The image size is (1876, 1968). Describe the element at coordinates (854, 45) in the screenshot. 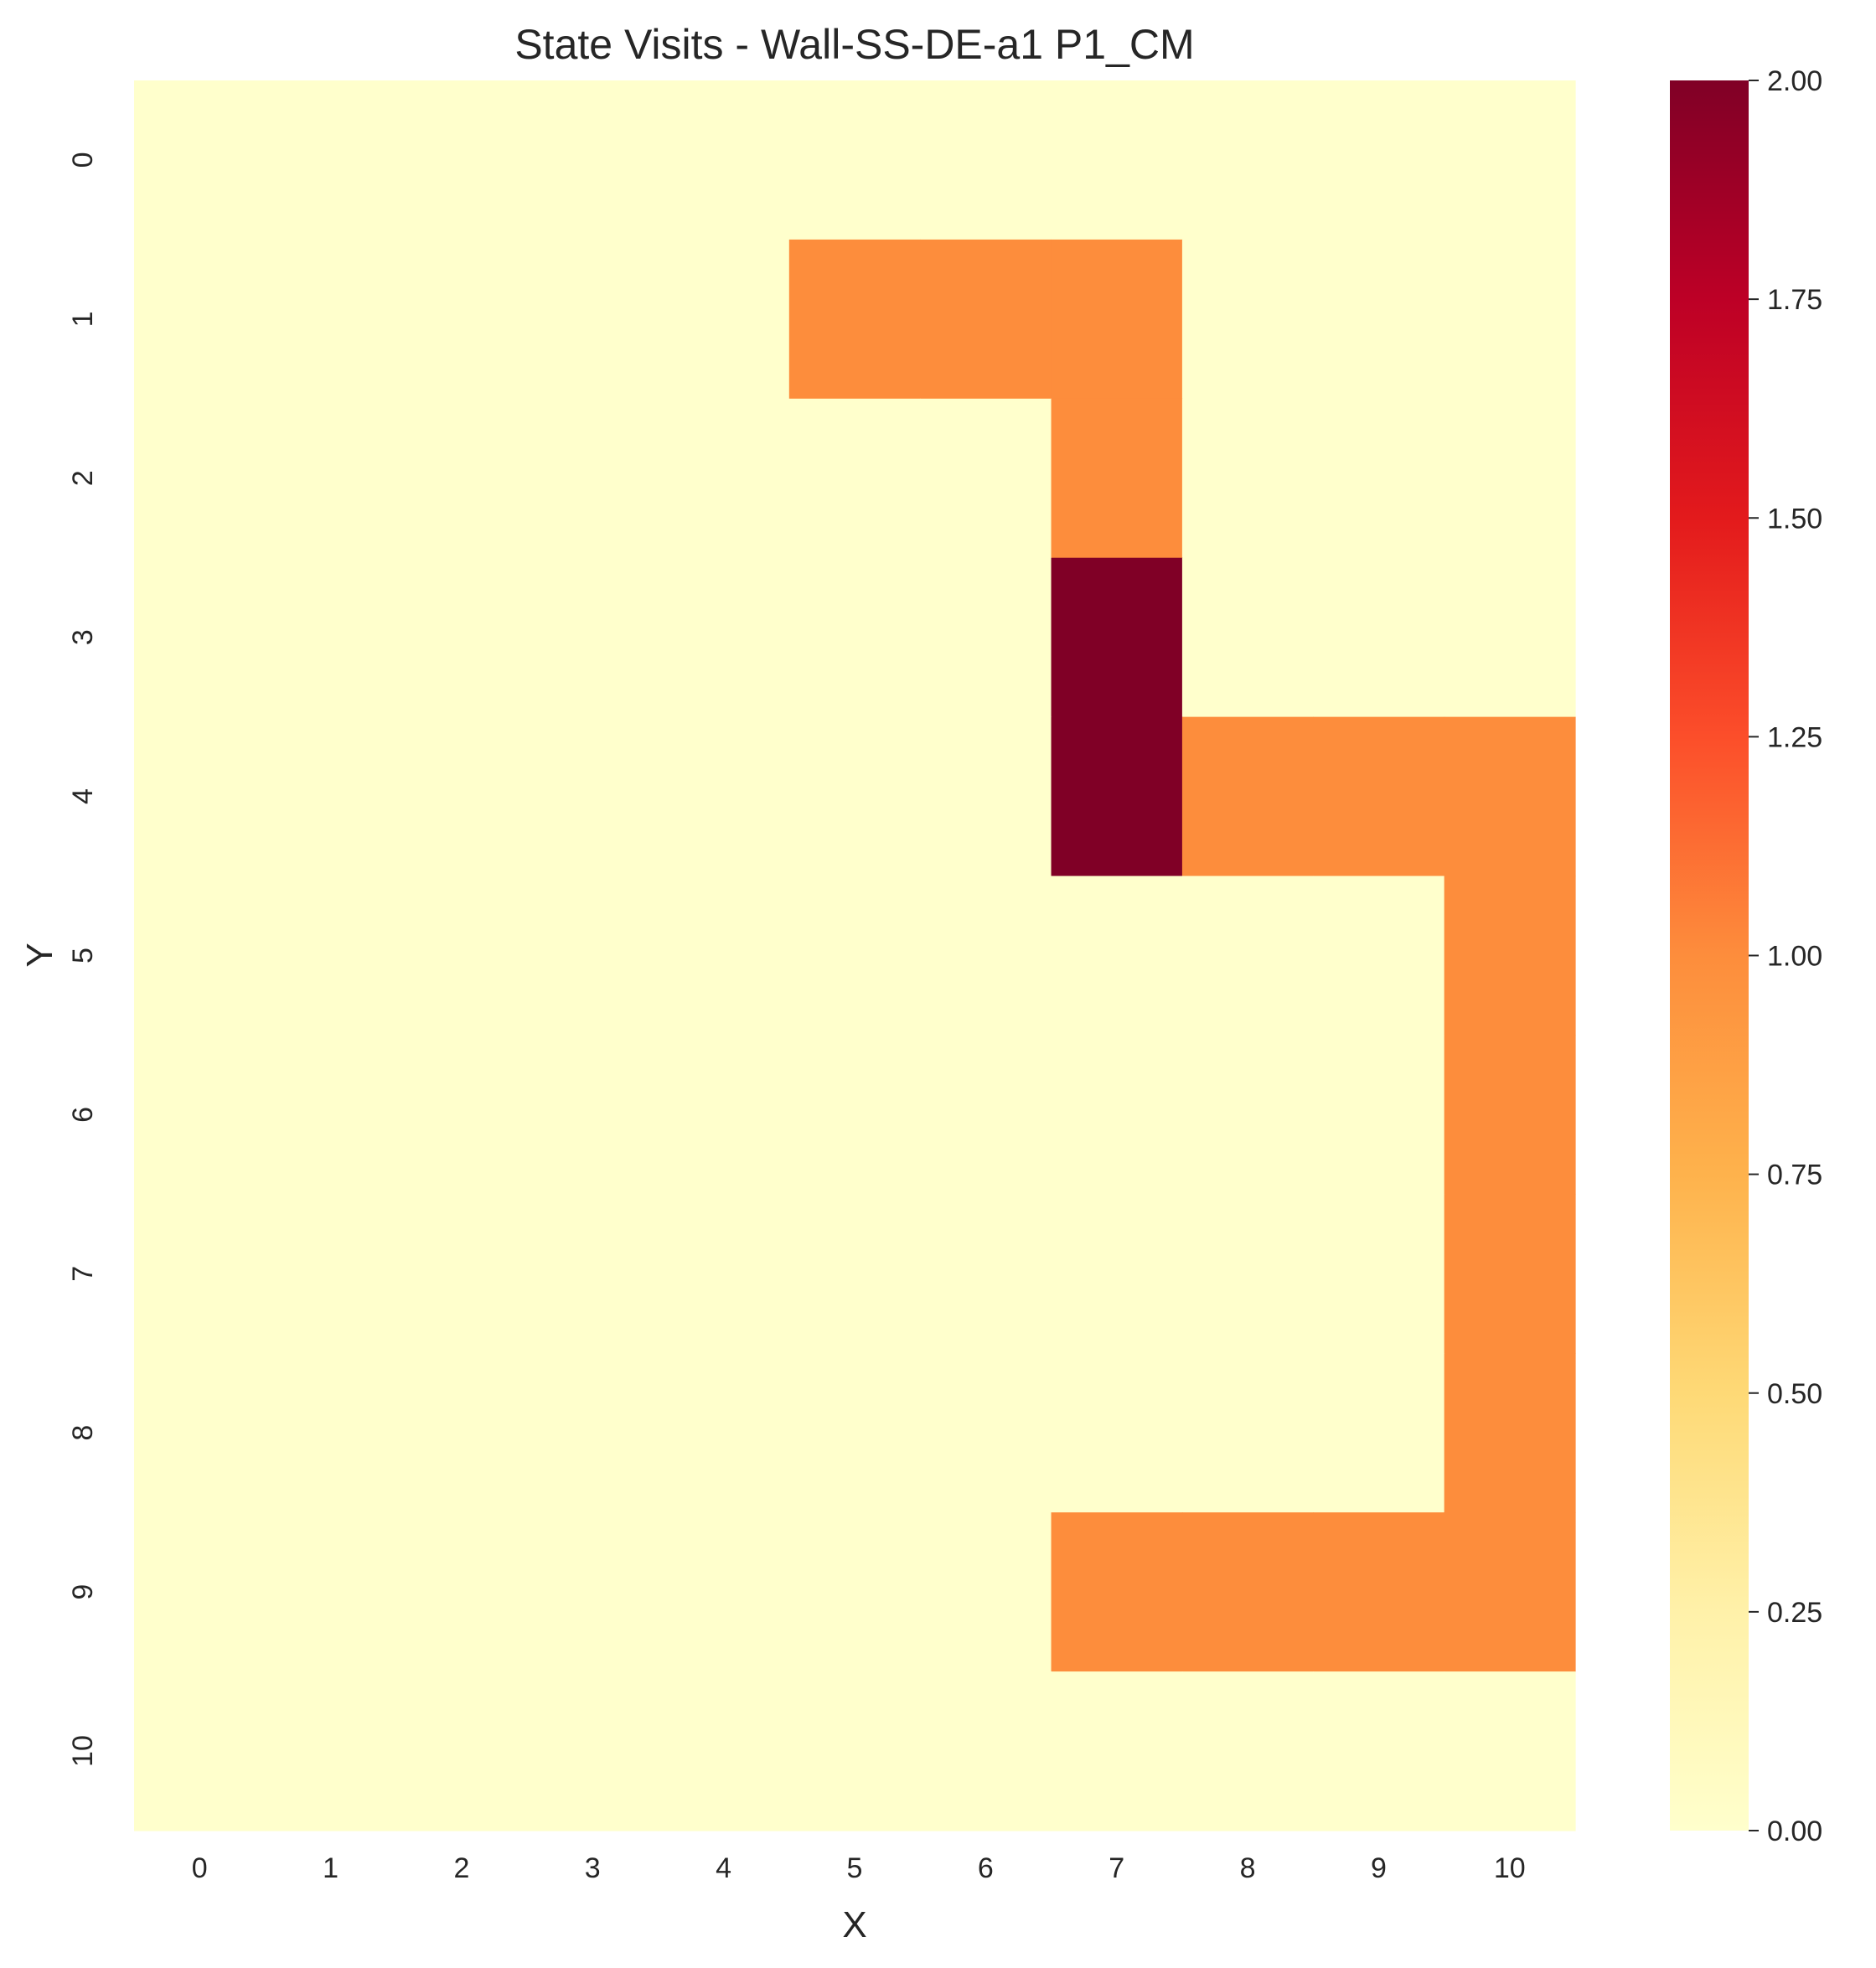

I see `chart-title: State Visits - Wall-SS-DE-a1 P1_CM` at that location.